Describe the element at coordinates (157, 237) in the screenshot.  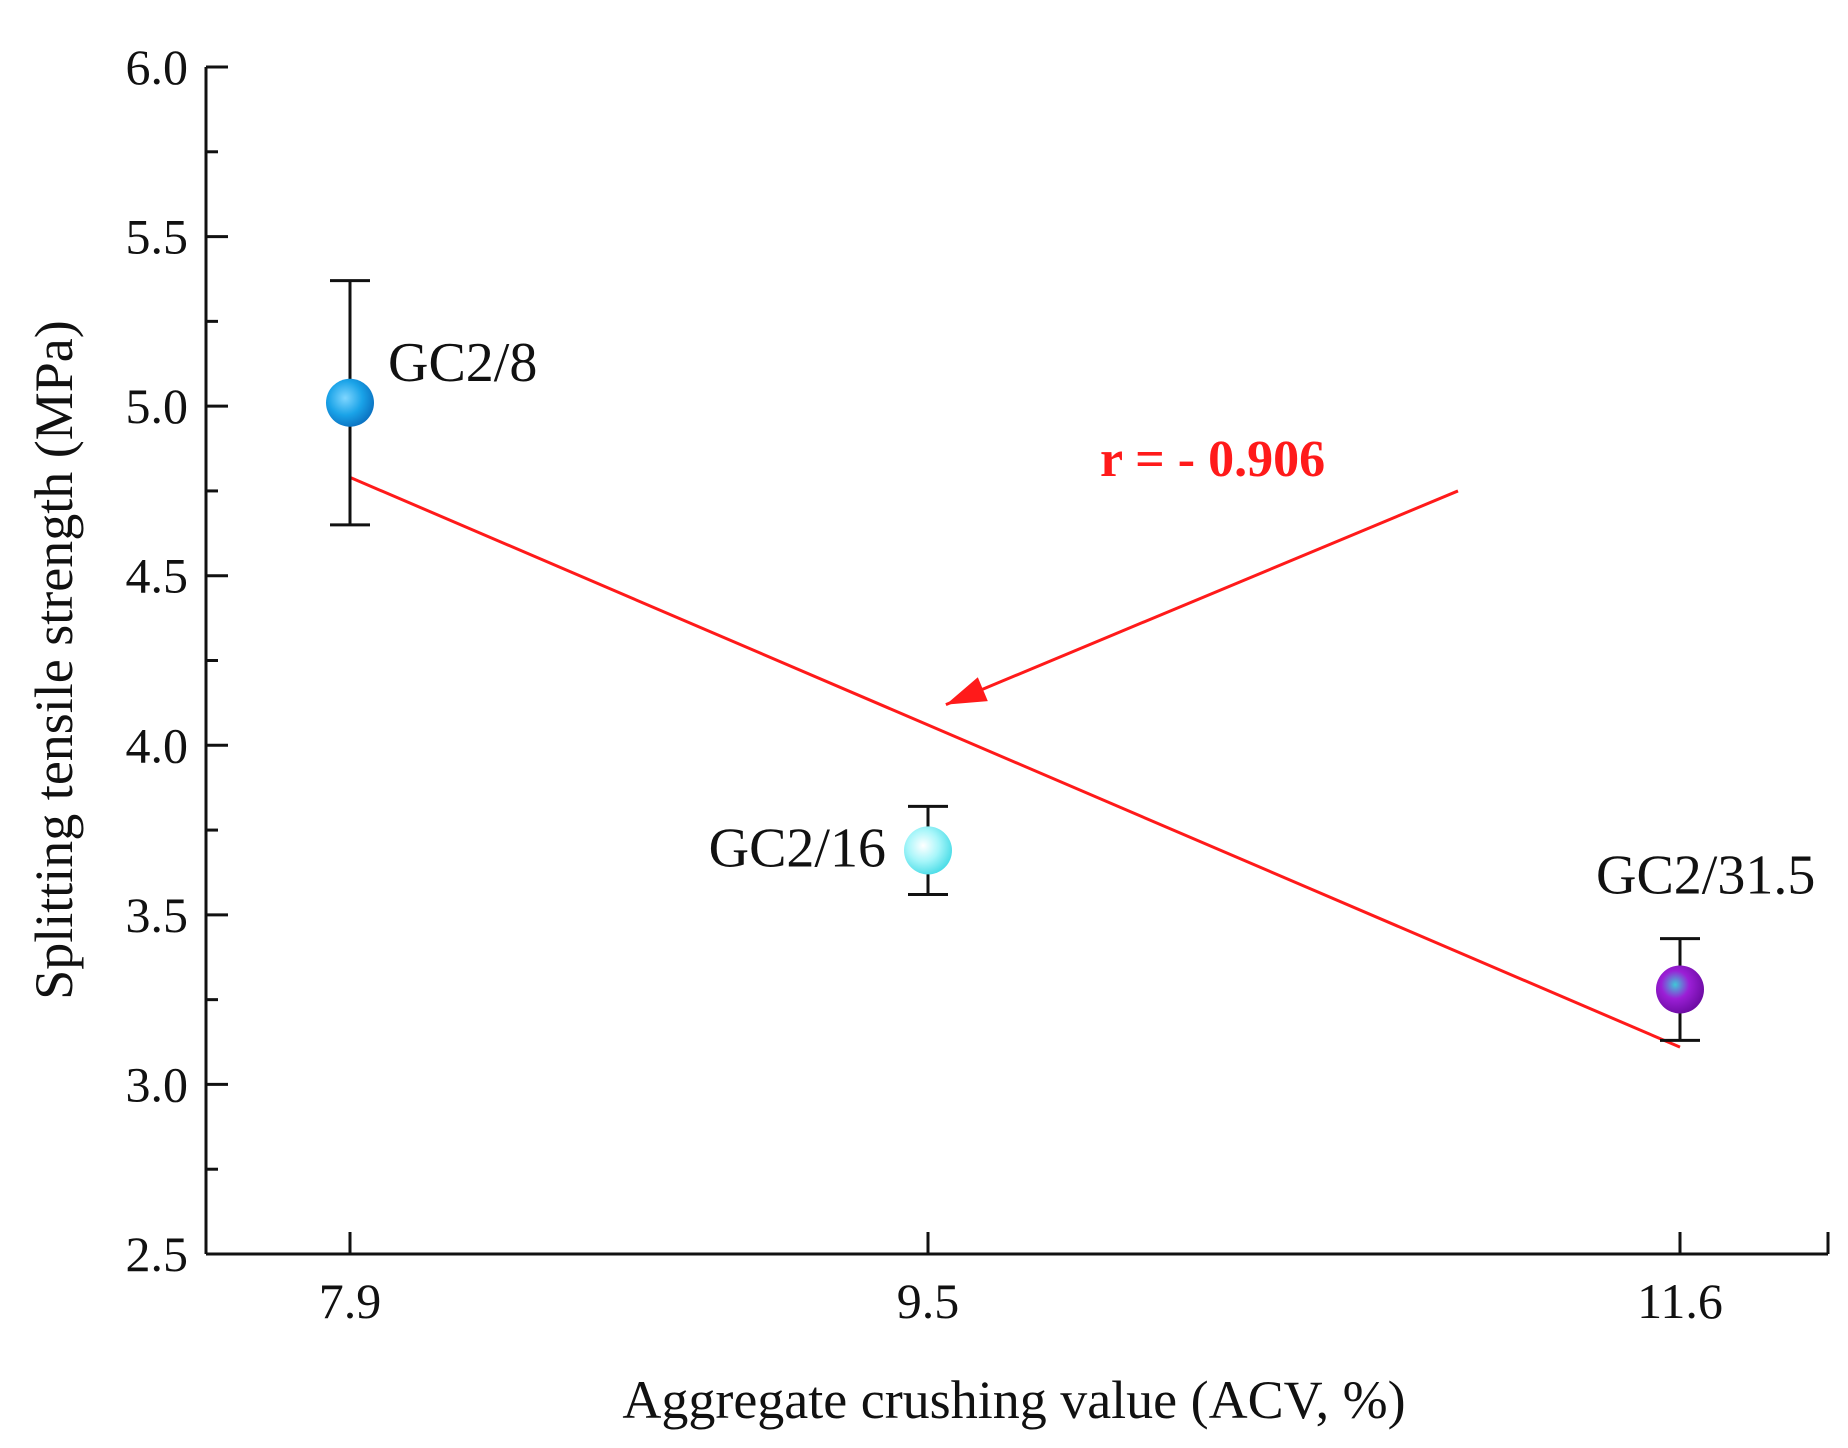
I see `y-tick-label: 5.5` at that location.